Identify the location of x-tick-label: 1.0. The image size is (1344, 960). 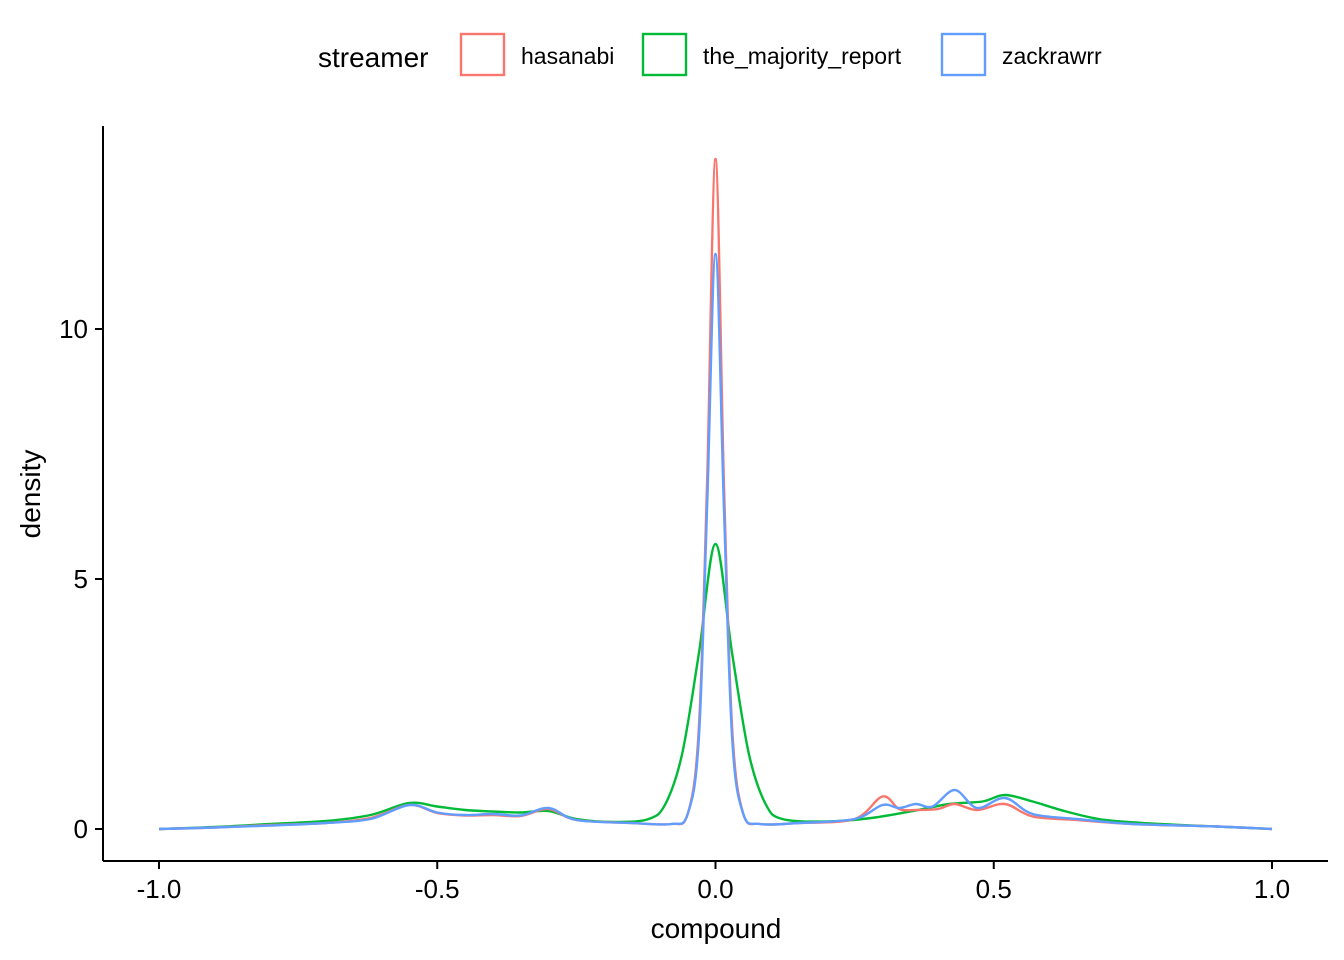
(1272, 889).